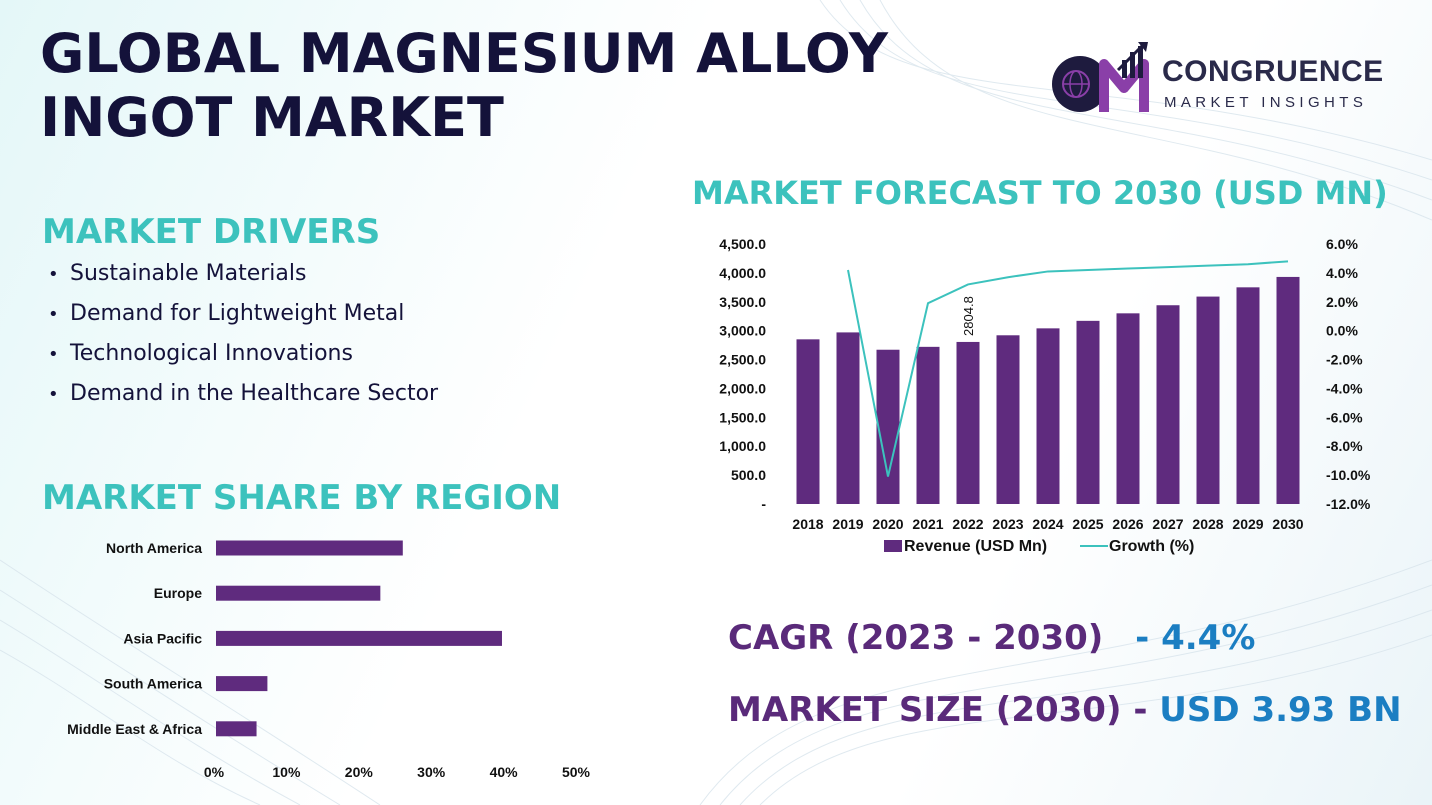 This screenshot has width=1432, height=805. What do you see at coordinates (763, 504) in the screenshot?
I see `y-left-tick-label: -` at bounding box center [763, 504].